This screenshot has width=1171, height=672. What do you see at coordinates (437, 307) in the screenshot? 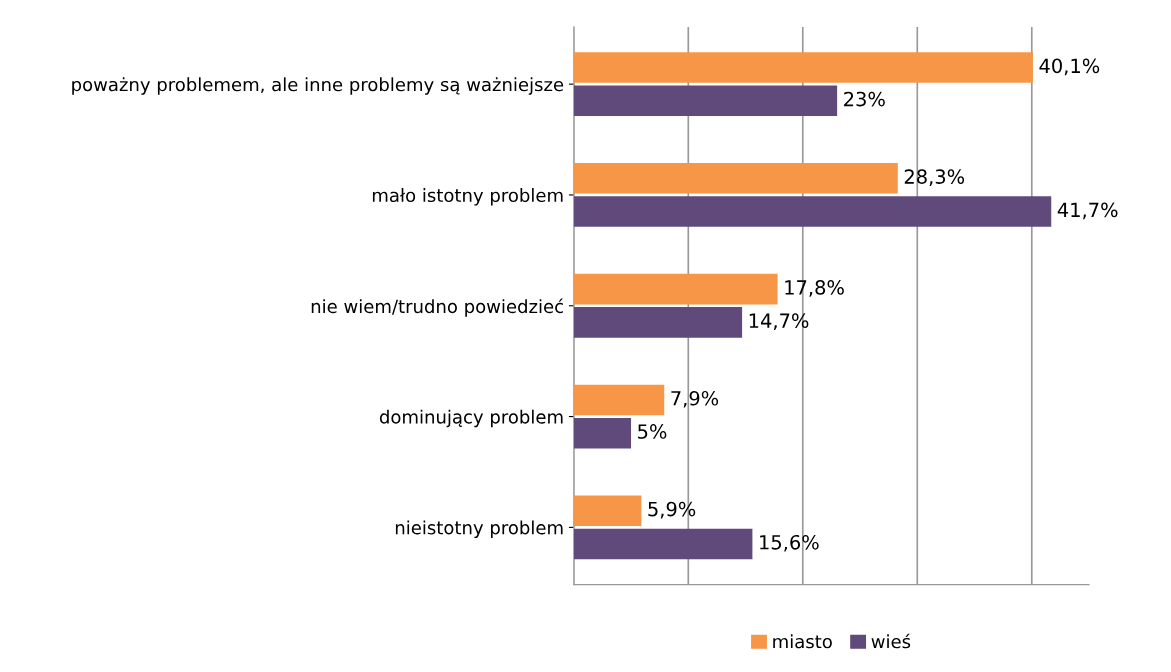
I see `y-tick-label: nie wiem/trudno powiedzieć` at bounding box center [437, 307].